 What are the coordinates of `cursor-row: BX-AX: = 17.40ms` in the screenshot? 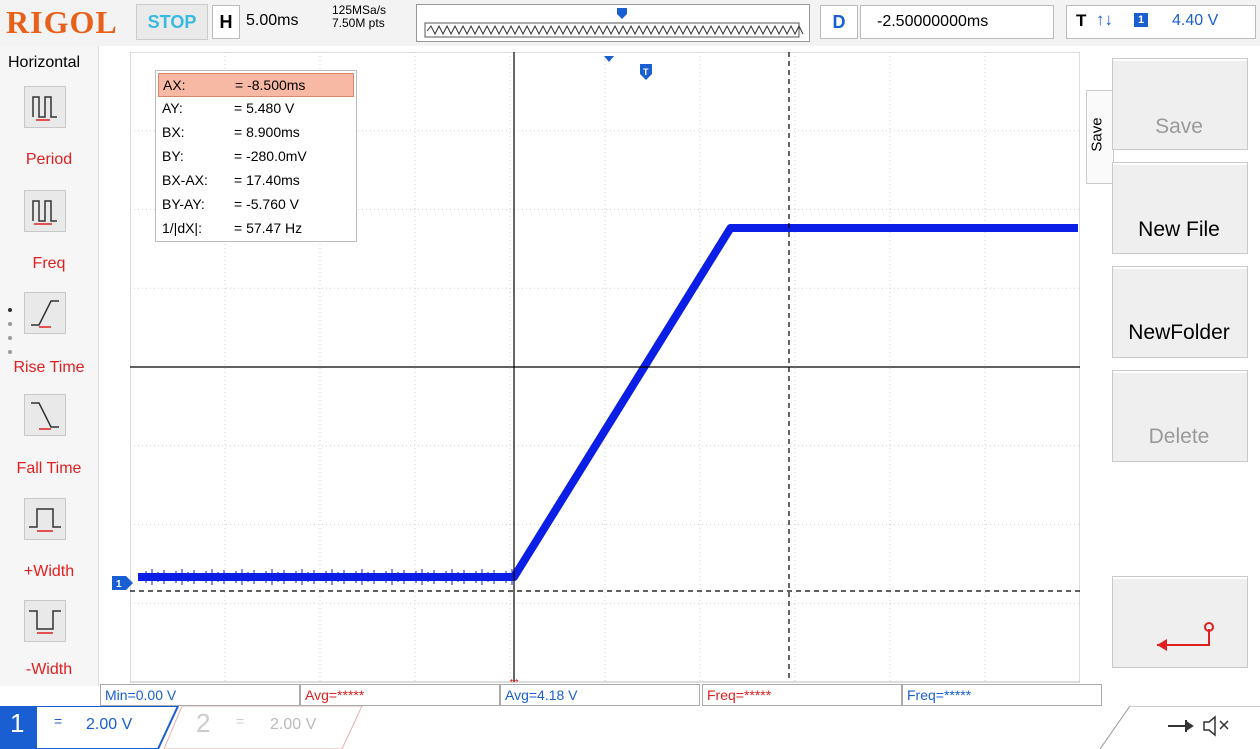 It's located at (255, 180).